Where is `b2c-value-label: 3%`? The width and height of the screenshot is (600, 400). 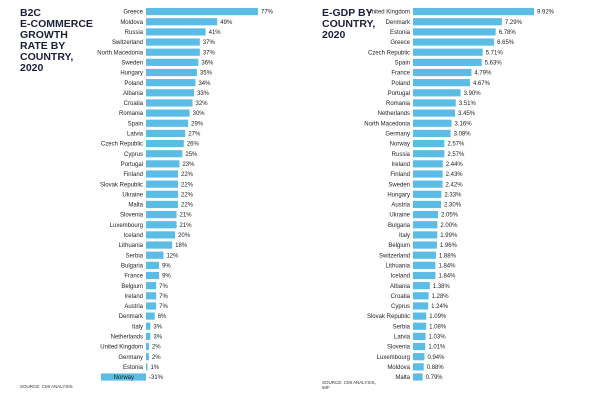
b2c-value-label: 3% is located at coordinates (157, 338).